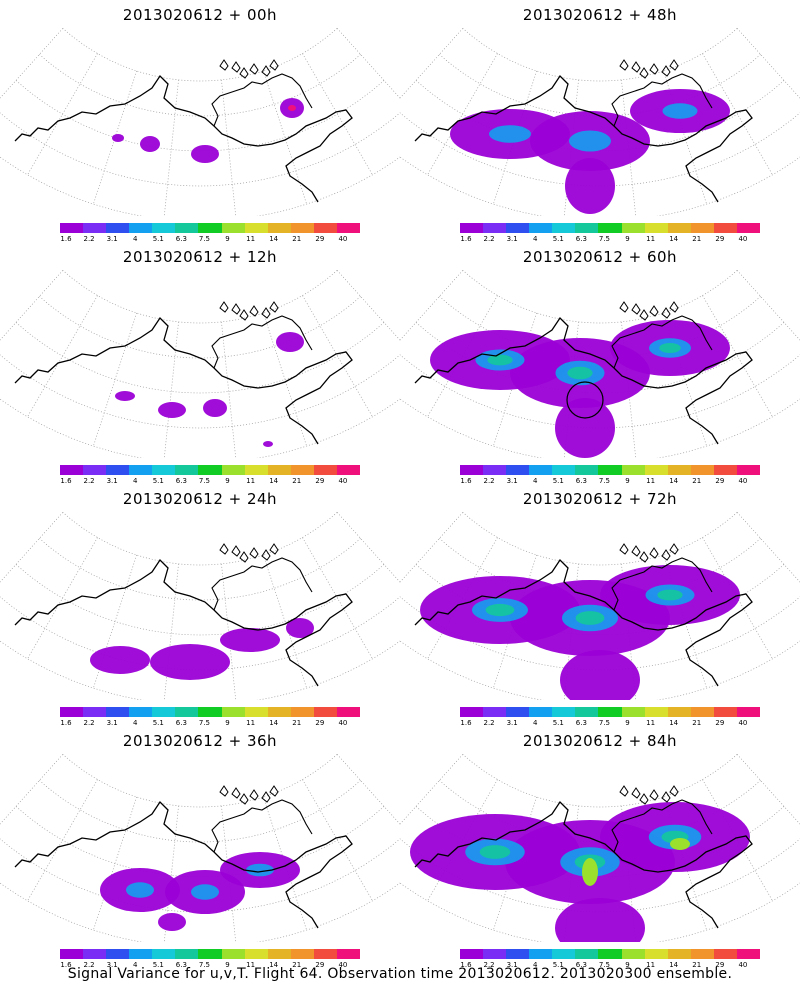 This screenshot has height=1000, width=800. Describe the element at coordinates (600, 848) in the screenshot. I see `variance-map` at that location.